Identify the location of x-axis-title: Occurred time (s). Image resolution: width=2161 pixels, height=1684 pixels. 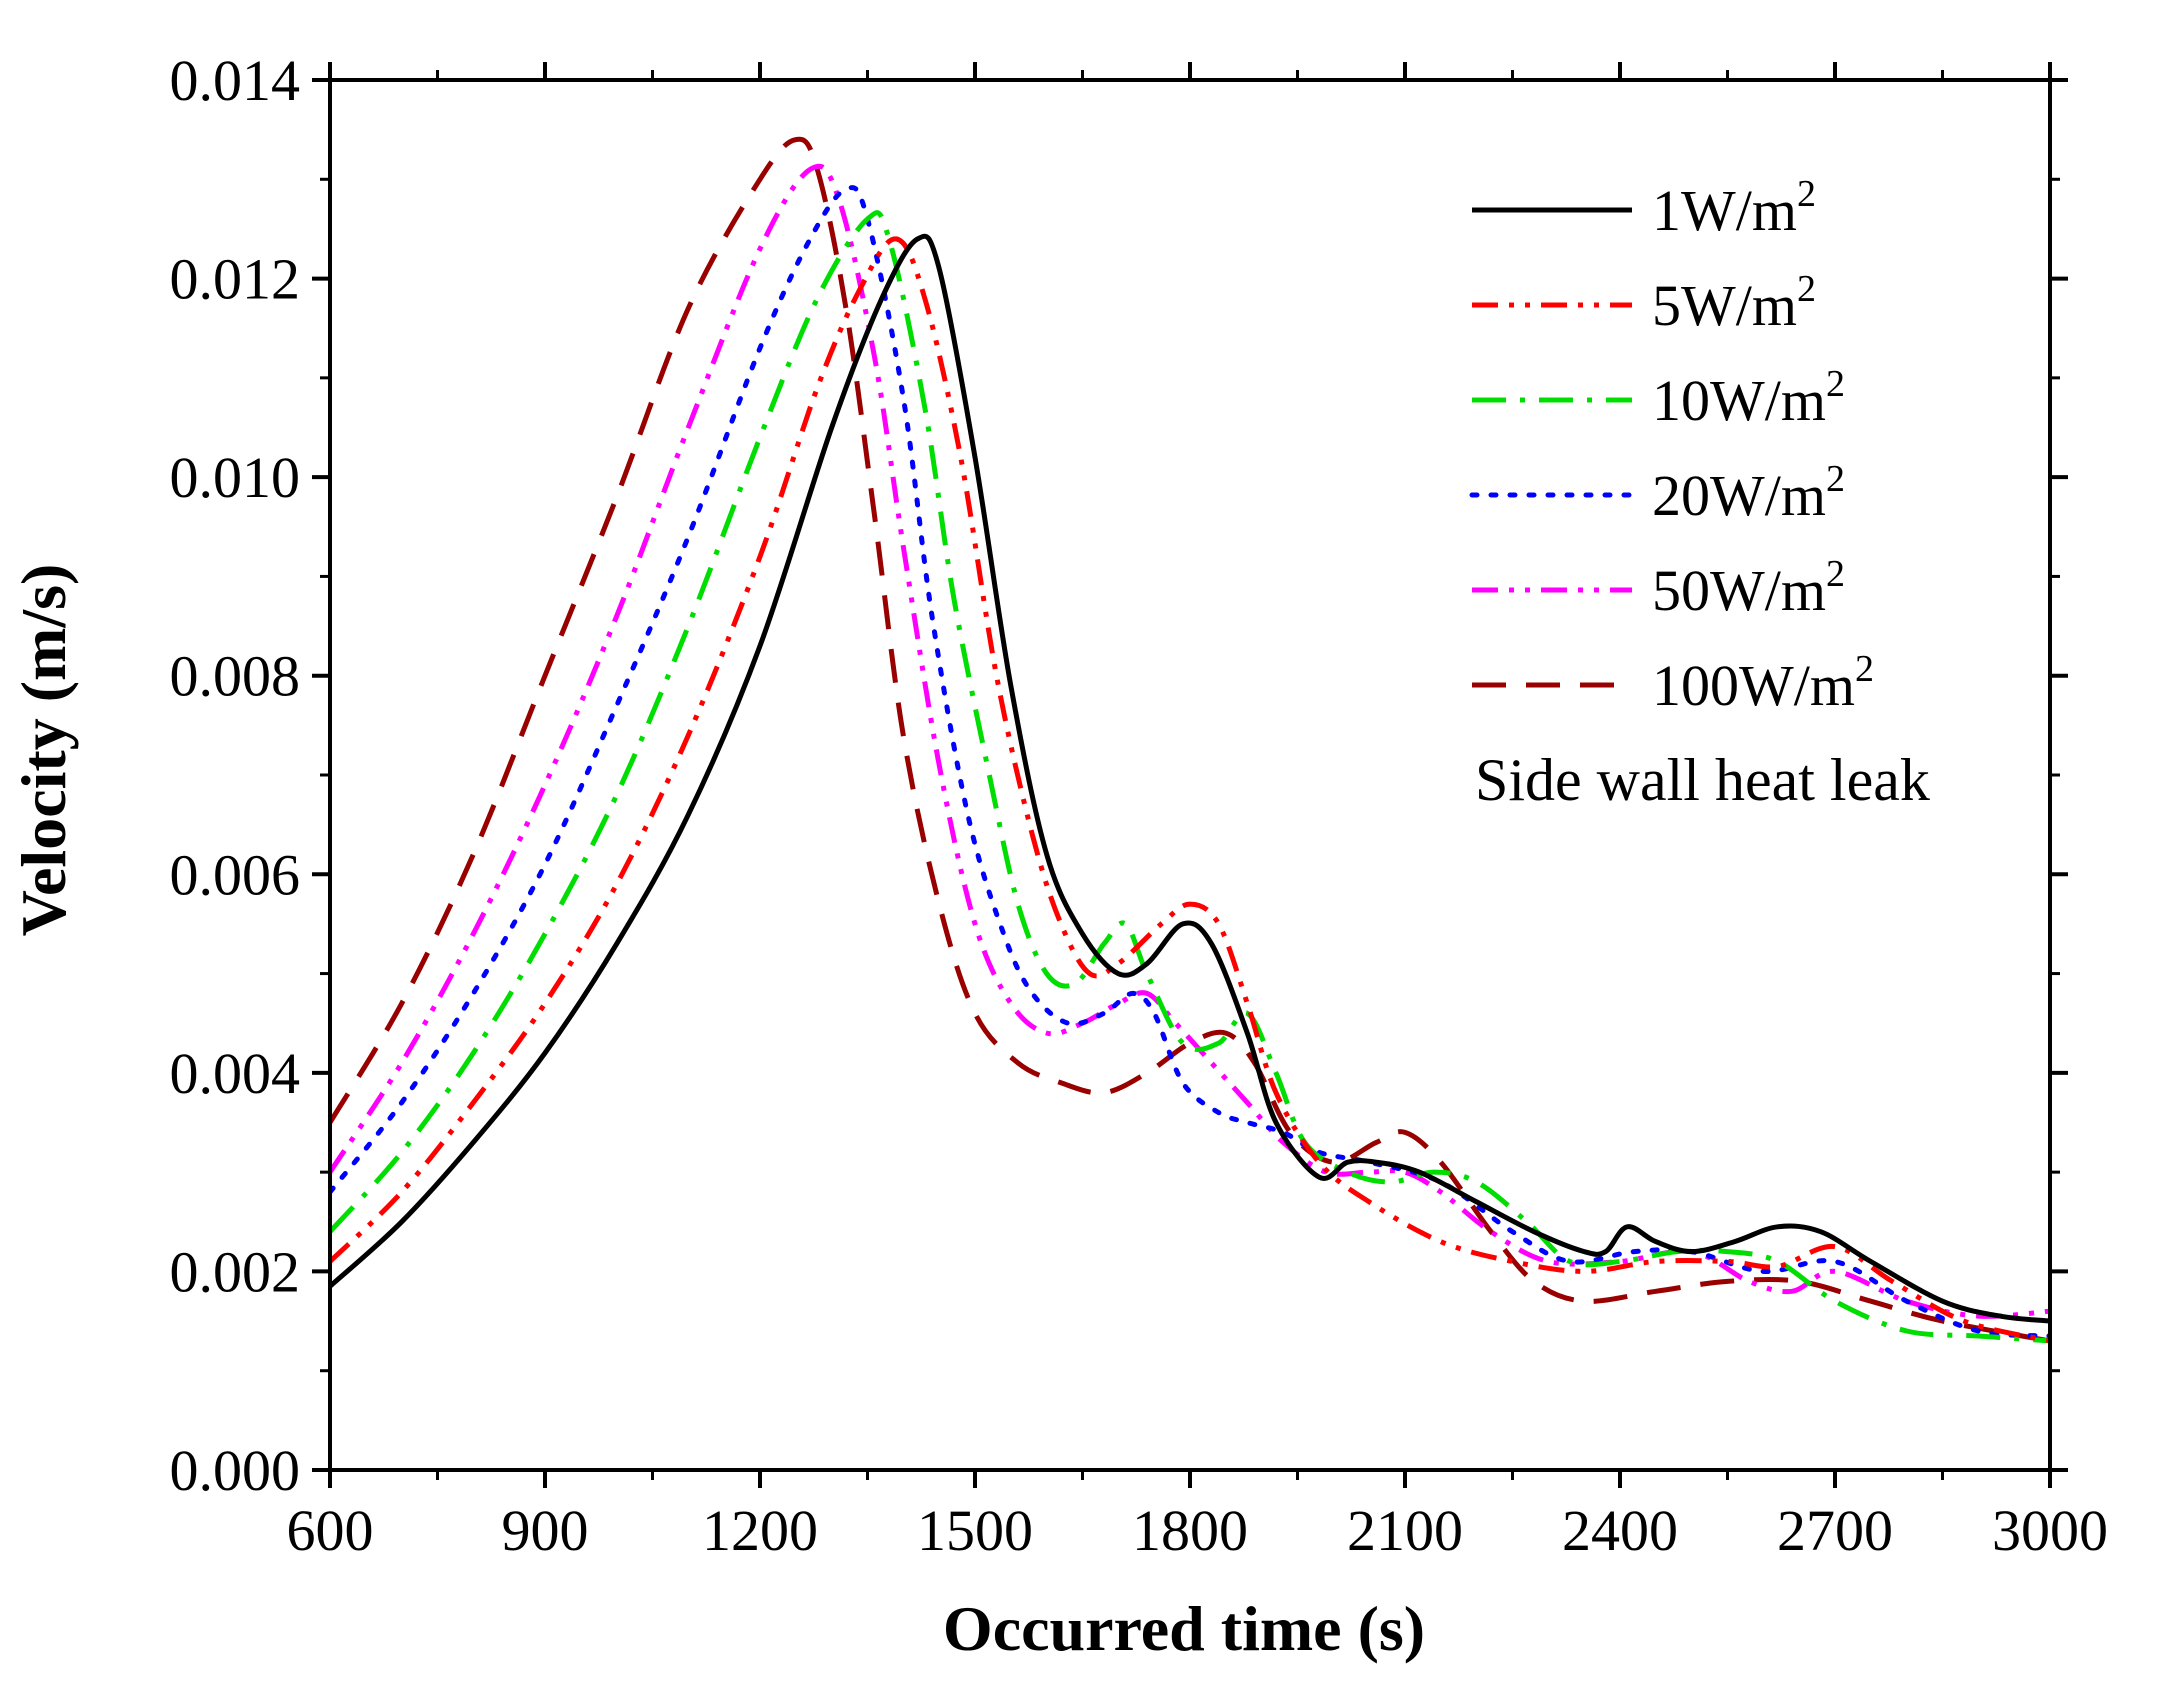
(1184, 1628).